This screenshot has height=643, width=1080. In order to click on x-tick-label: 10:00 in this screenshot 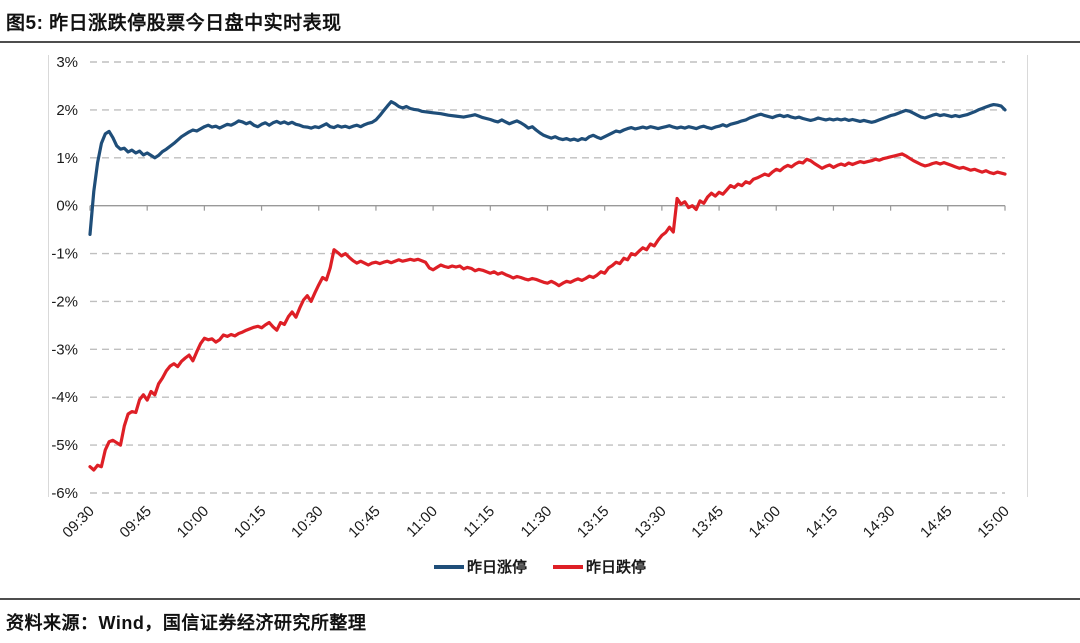, I will do `click(193, 522)`.